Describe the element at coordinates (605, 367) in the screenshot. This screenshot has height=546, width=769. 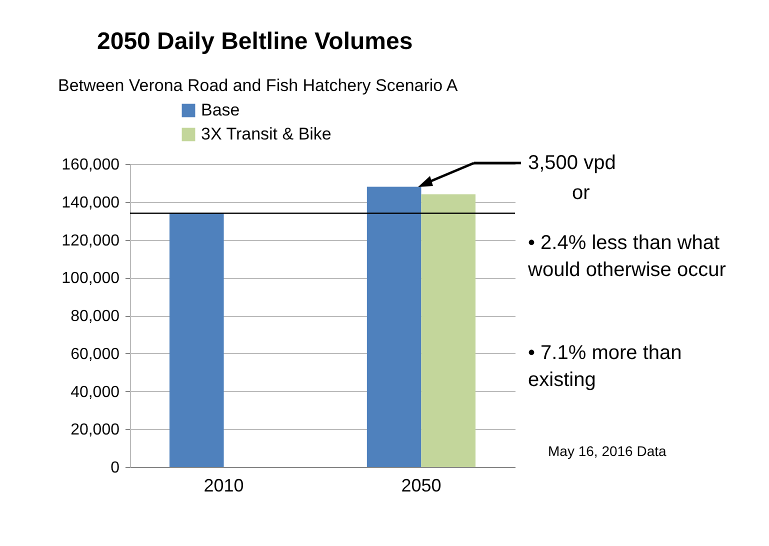
I see `text: • 7.1% more than existing` at that location.